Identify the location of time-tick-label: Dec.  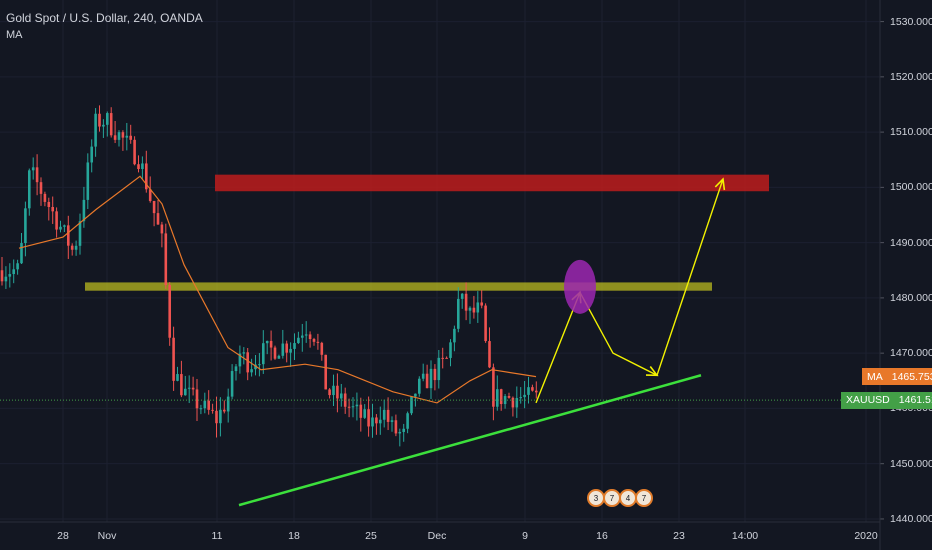
(437, 536).